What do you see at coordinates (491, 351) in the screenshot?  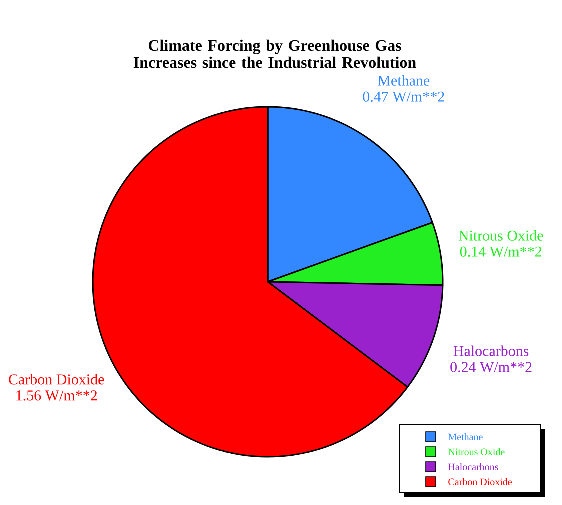 I see `slice-label: Halocarbons` at bounding box center [491, 351].